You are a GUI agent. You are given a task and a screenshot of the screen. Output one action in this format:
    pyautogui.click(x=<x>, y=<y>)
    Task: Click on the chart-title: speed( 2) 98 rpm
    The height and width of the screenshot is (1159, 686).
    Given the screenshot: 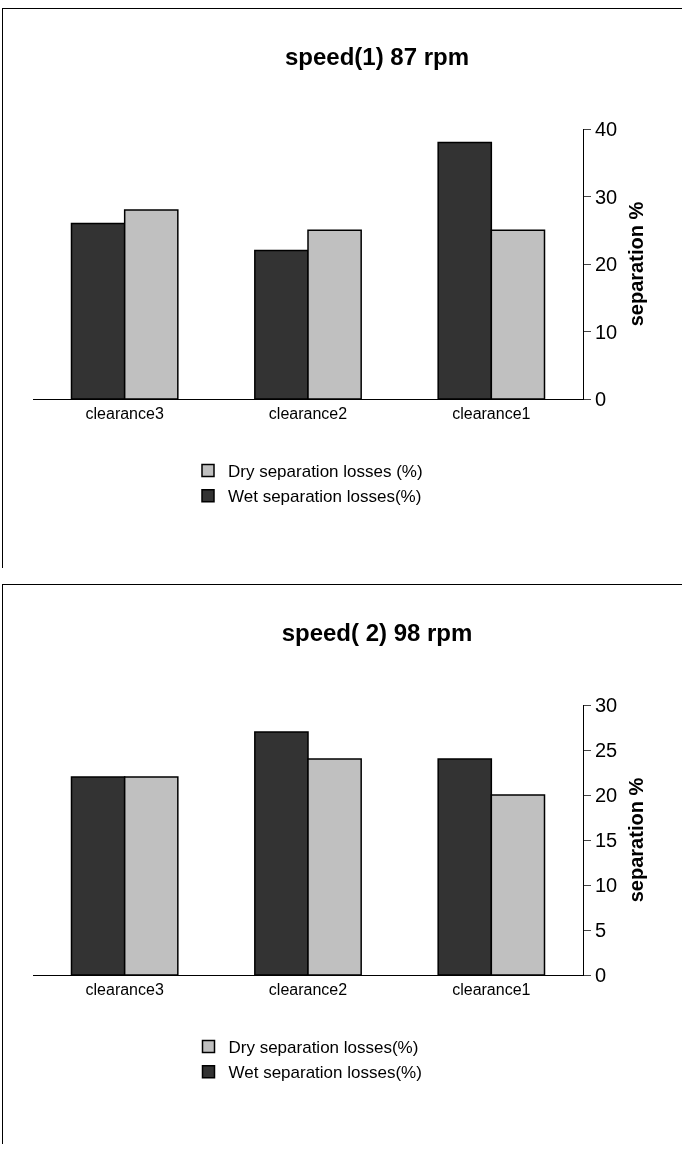 What is the action you would take?
    pyautogui.click(x=377, y=632)
    